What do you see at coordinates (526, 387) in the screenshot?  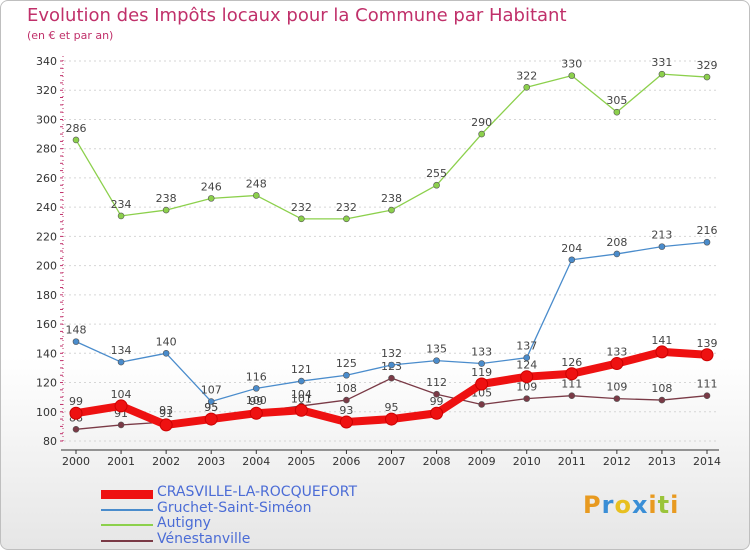 I see `data-label: 109` at bounding box center [526, 387].